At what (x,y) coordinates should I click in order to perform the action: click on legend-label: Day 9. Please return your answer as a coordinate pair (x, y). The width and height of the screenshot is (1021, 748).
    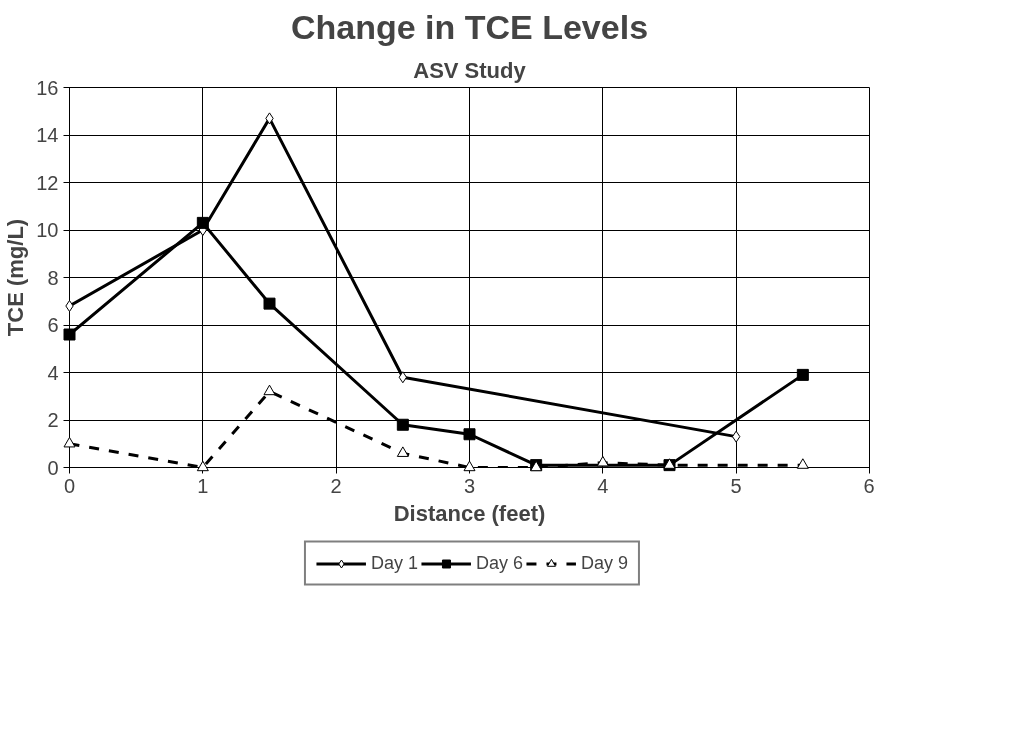
    Looking at the image, I should click on (605, 563).